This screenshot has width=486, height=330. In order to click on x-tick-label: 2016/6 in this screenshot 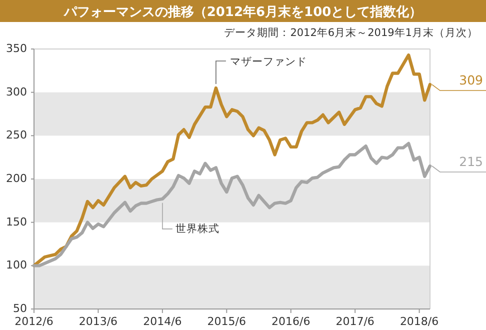, I will do `click(291, 321)`.